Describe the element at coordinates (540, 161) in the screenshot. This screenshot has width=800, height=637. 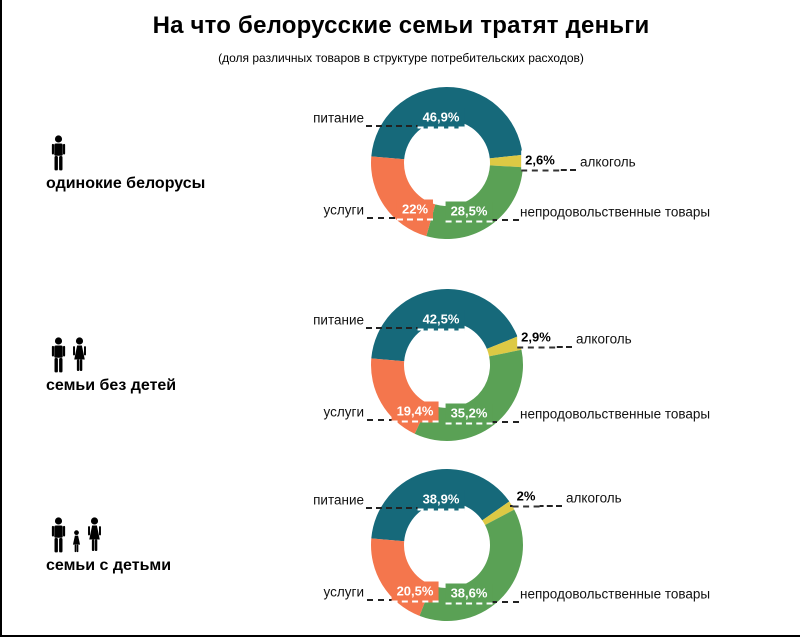
I see `value-label-alcohol: 2,6%` at that location.